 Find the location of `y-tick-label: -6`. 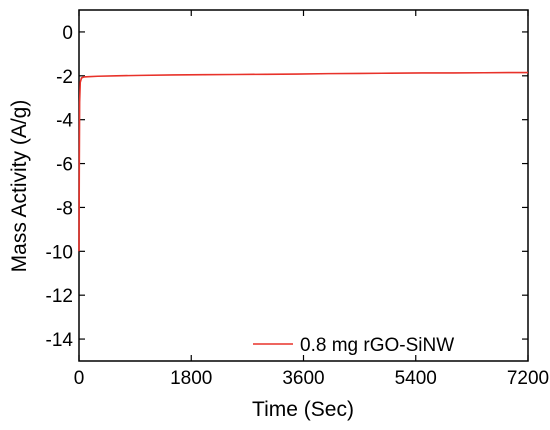

y-tick-label: -6 is located at coordinates (64, 165).